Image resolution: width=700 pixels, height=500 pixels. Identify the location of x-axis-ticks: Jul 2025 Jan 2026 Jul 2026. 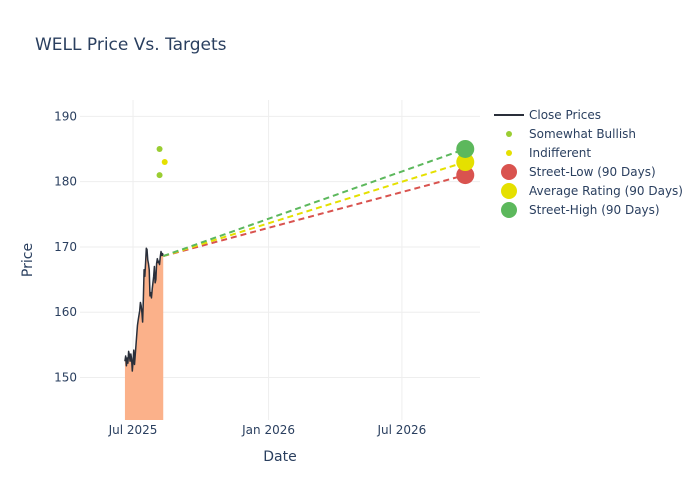
(267, 430).